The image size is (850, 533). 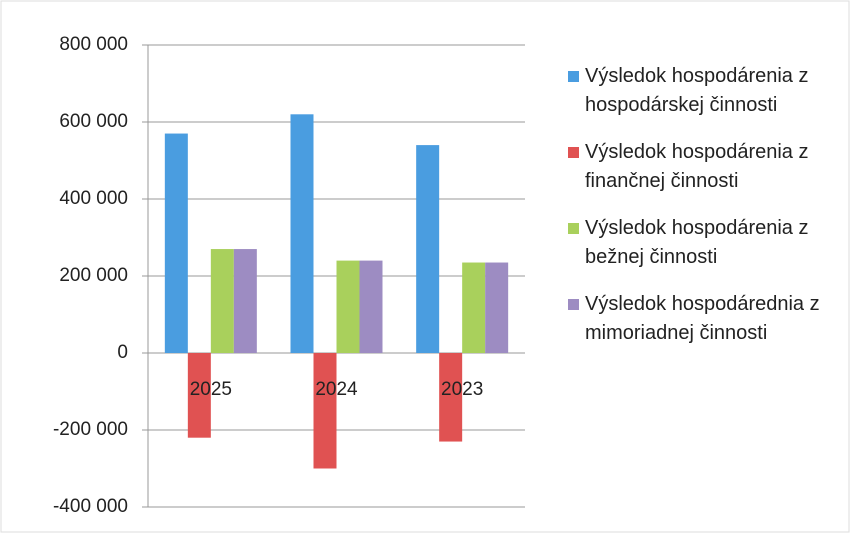 What do you see at coordinates (336, 389) in the screenshot?
I see `x-tick-label: 2024` at bounding box center [336, 389].